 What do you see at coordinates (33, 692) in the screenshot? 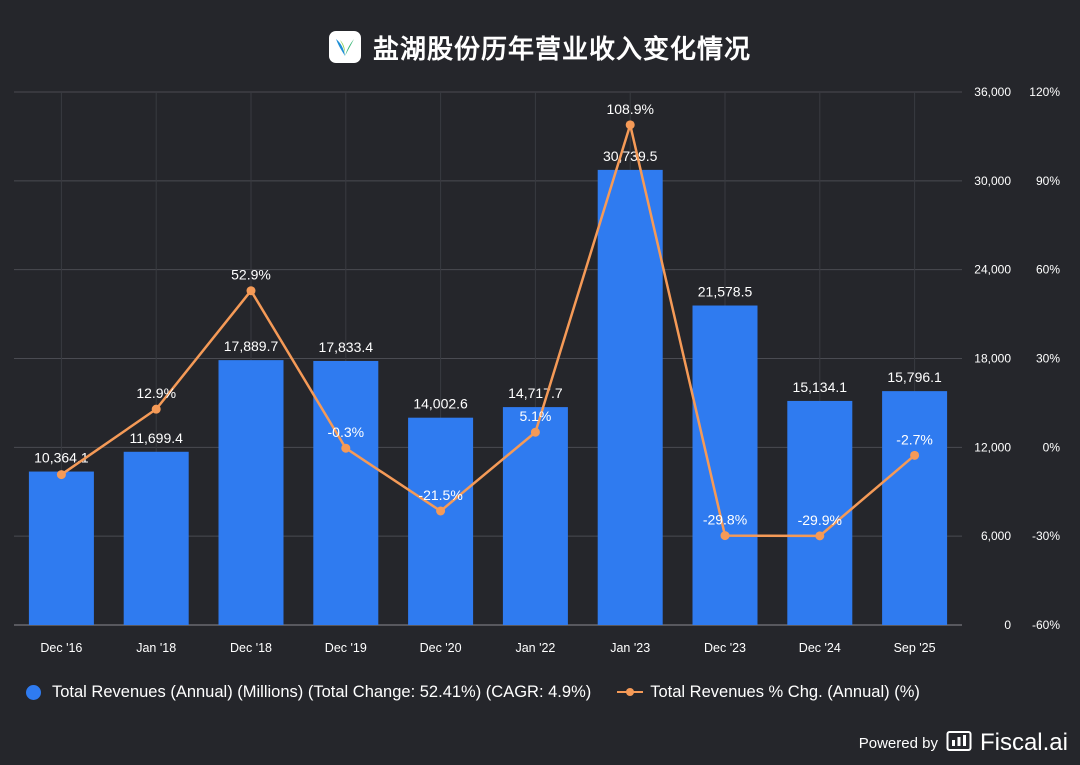
I see `legend-bar-swatch-icon` at bounding box center [33, 692].